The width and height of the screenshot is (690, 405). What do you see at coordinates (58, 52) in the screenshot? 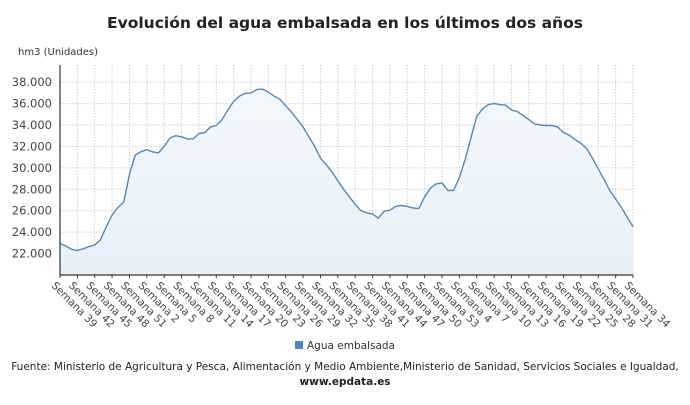
I see `y-axis-label: hm3 (Unidades)` at bounding box center [58, 52].